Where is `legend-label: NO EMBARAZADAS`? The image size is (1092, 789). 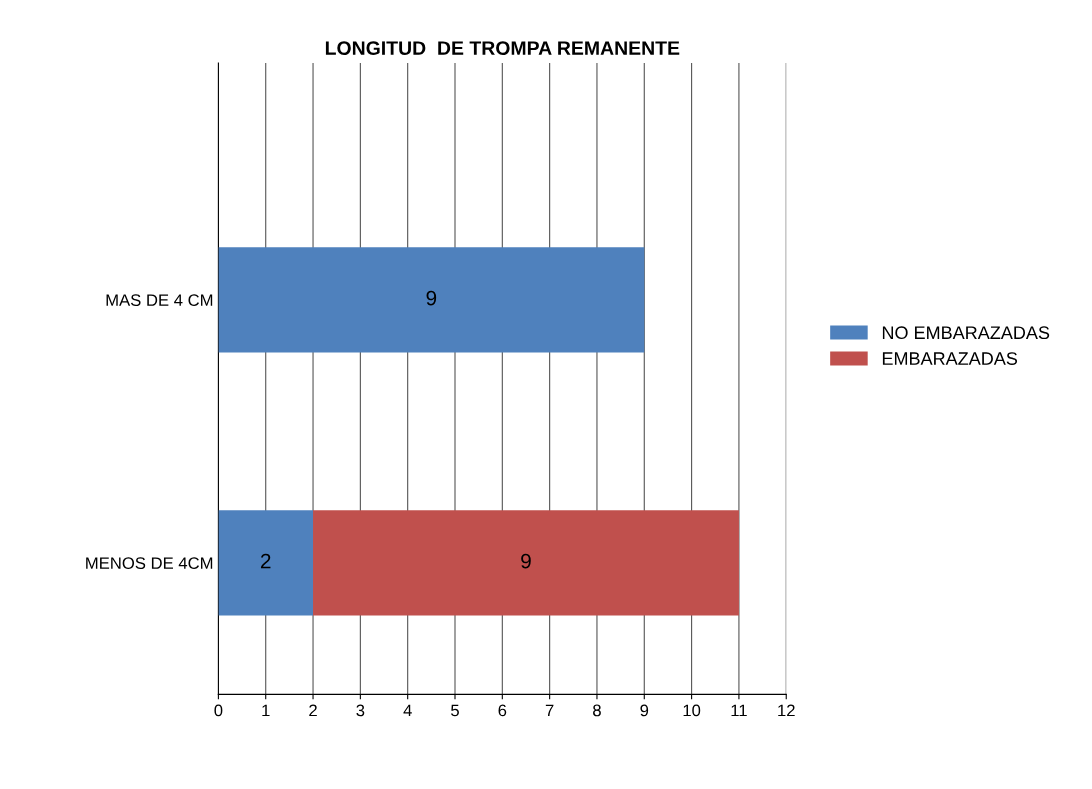
legend-label: NO EMBARAZADAS is located at coordinates (966, 333).